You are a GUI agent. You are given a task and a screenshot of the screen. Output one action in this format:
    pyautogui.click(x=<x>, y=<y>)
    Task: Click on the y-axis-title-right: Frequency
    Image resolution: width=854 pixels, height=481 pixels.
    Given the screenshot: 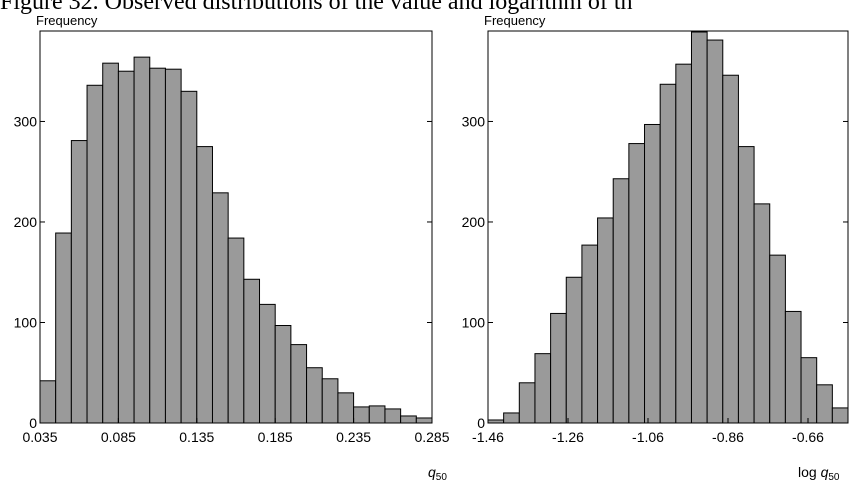 What is the action you would take?
    pyautogui.click(x=515, y=20)
    